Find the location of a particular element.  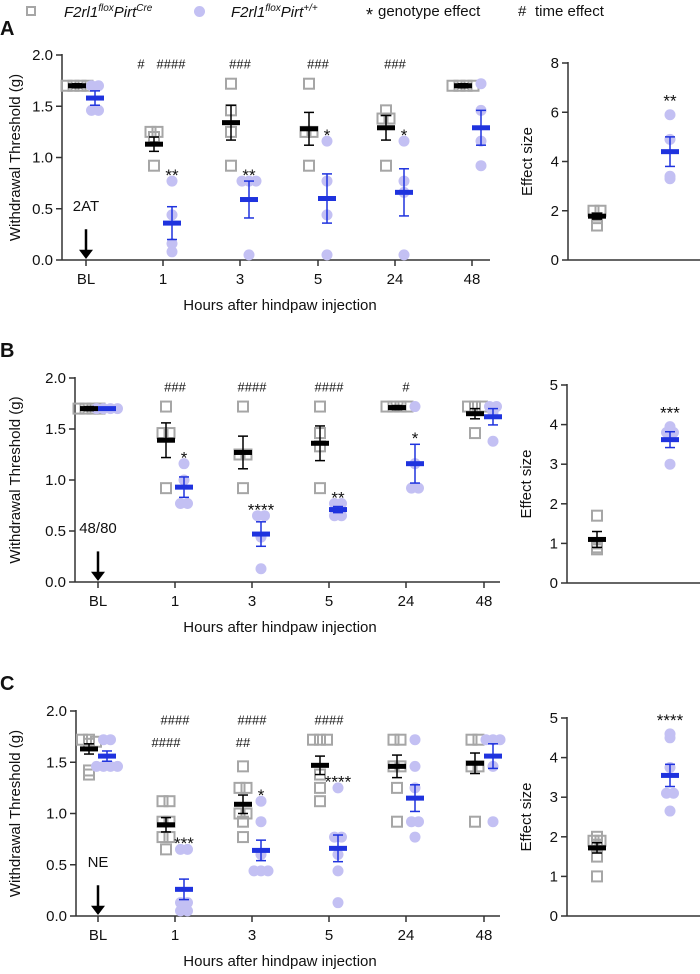

genotype-effect-stars: *** is located at coordinates (184, 843).